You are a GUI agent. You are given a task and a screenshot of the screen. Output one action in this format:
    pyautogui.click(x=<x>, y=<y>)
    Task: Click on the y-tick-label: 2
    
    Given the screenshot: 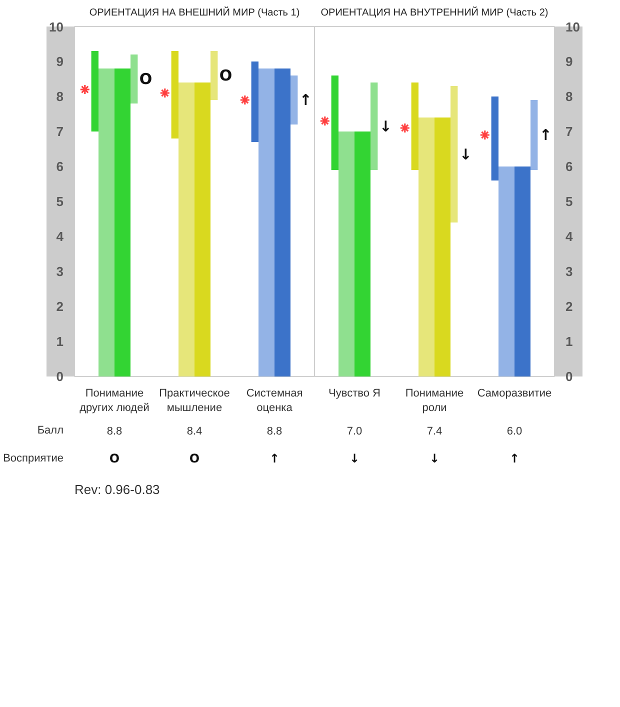 What is the action you would take?
    pyautogui.click(x=60, y=306)
    